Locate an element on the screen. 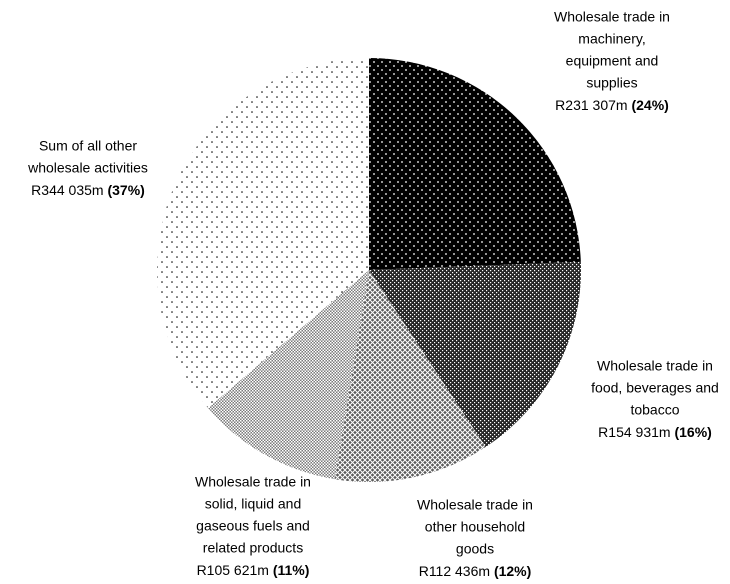 The height and width of the screenshot is (584, 730). slice-label: solid, liquid and is located at coordinates (253, 504).